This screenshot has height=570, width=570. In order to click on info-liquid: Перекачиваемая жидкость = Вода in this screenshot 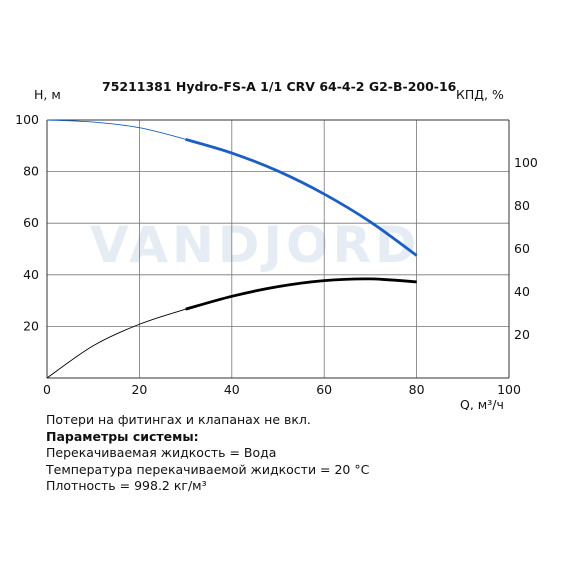, I will do `click(161, 452)`.